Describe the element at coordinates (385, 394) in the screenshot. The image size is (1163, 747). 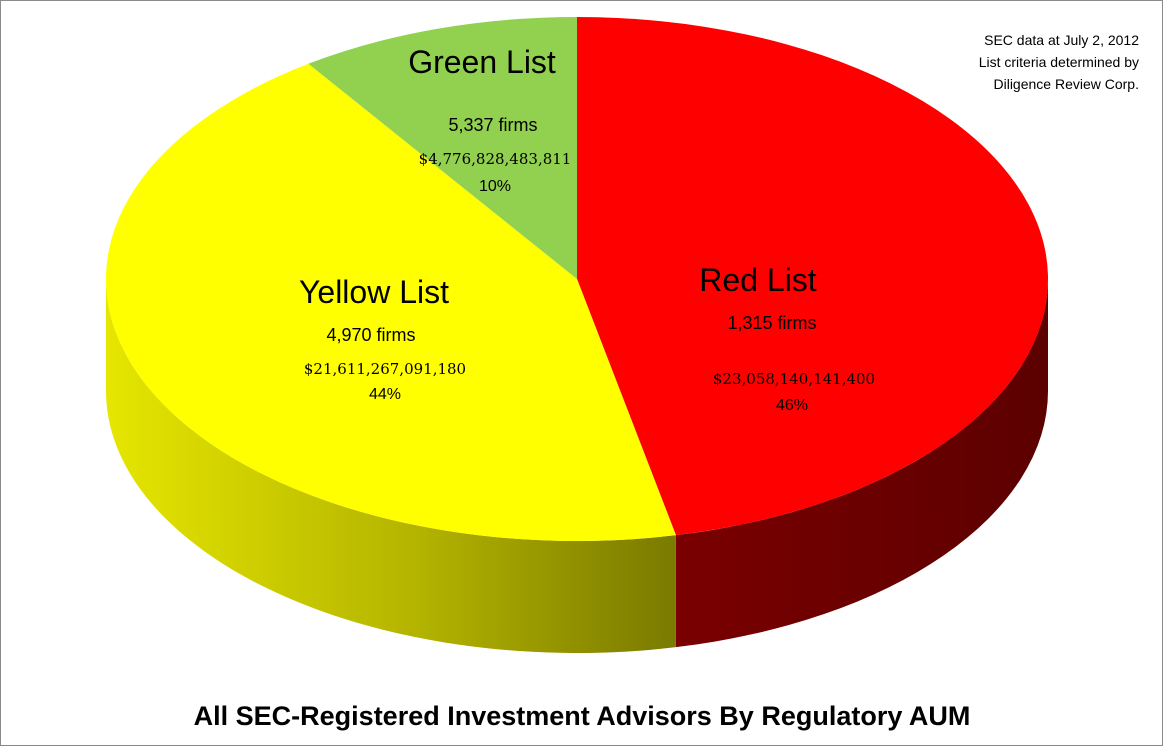
I see `yellow-list-pct: 44%` at that location.